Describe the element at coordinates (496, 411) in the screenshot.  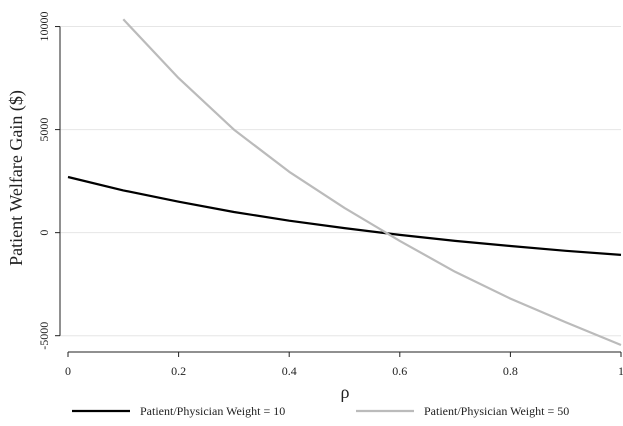
I see `legend-label-series-2: Patient/Physician Weight = 50` at that location.